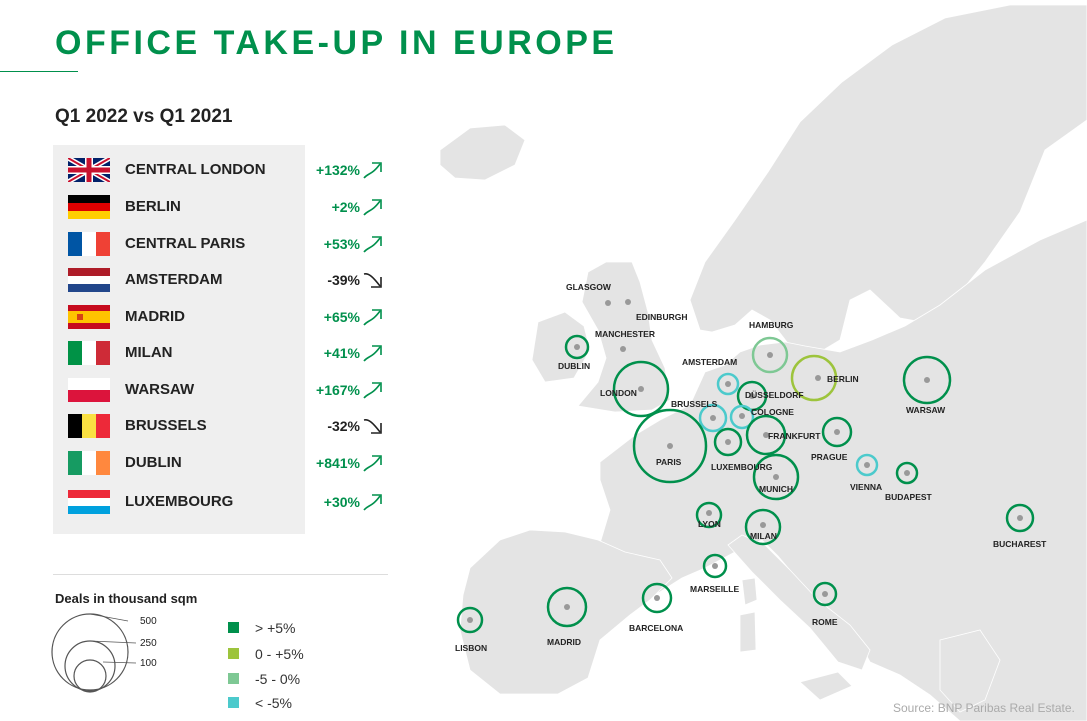  What do you see at coordinates (984, 708) in the screenshot?
I see `source-note: Source: BNP Paribas Real Estate.` at bounding box center [984, 708].